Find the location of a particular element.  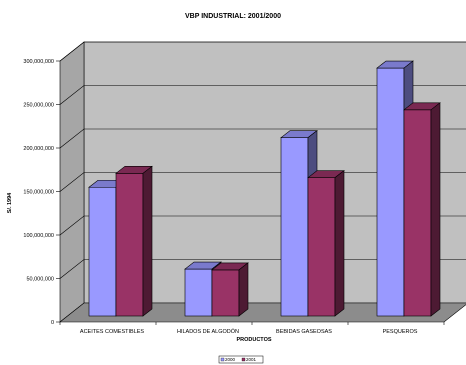

y-tick-label: 250,000,000 is located at coordinates (38, 106).